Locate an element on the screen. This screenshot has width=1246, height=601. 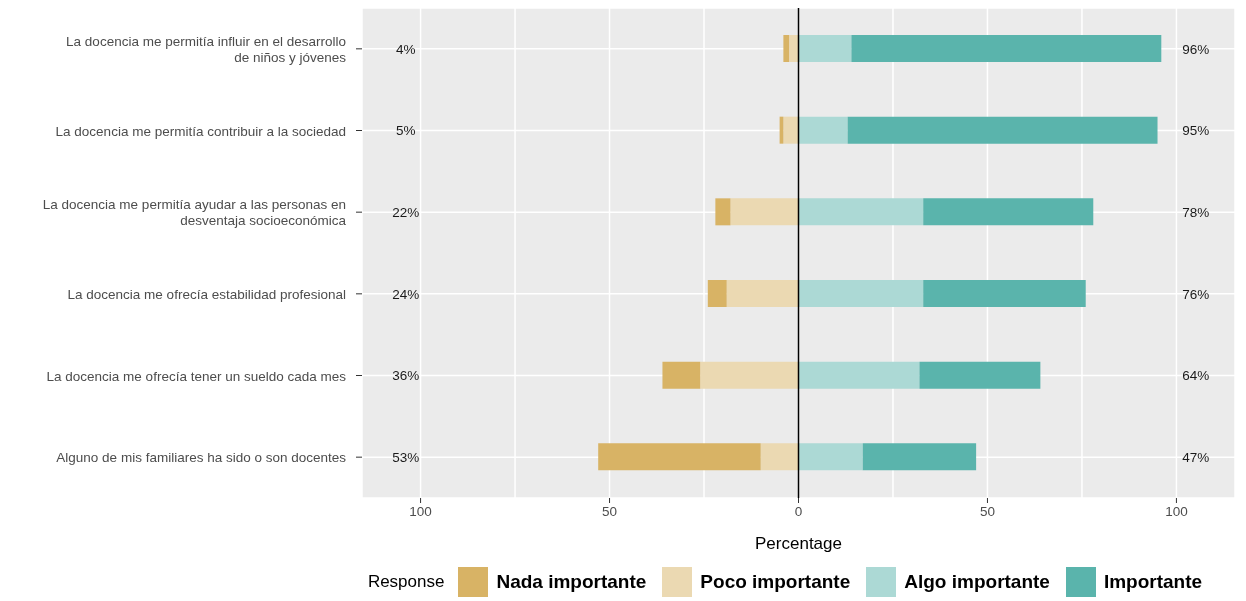
annotation: 78% is located at coordinates (1196, 212).